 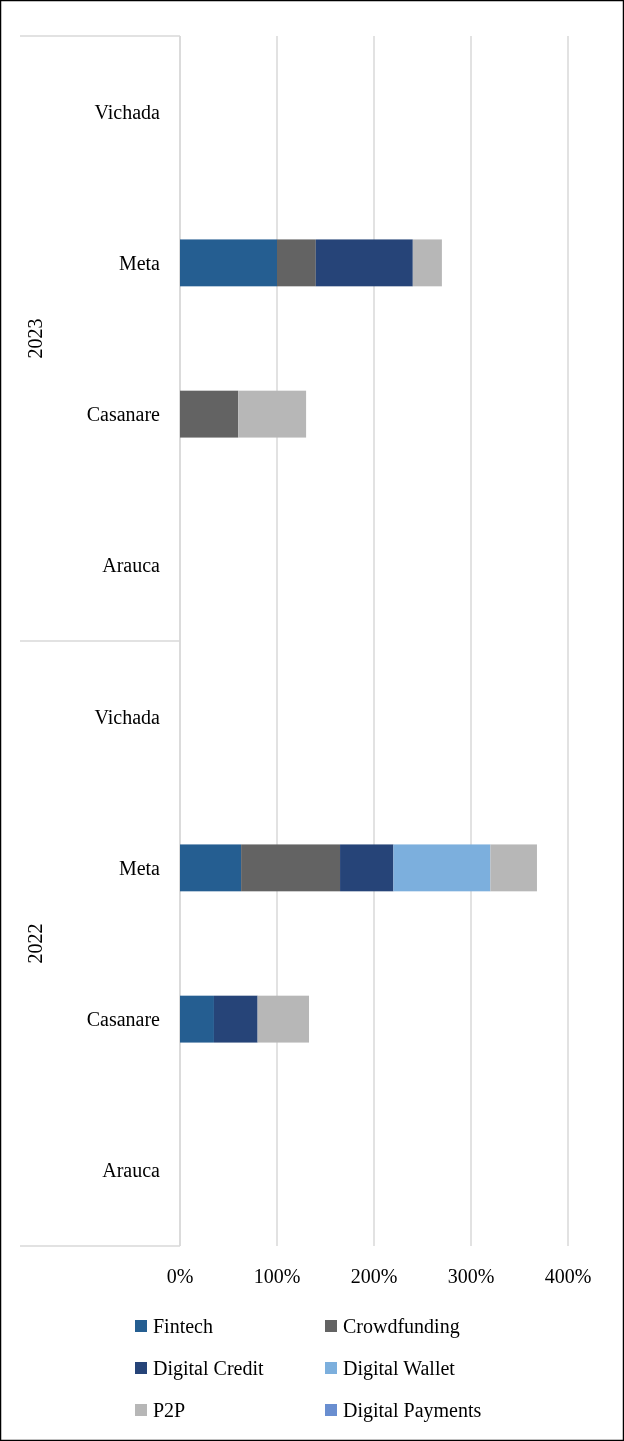 I want to click on legend-label: Digital Wallet, so click(x=399, y=1368).